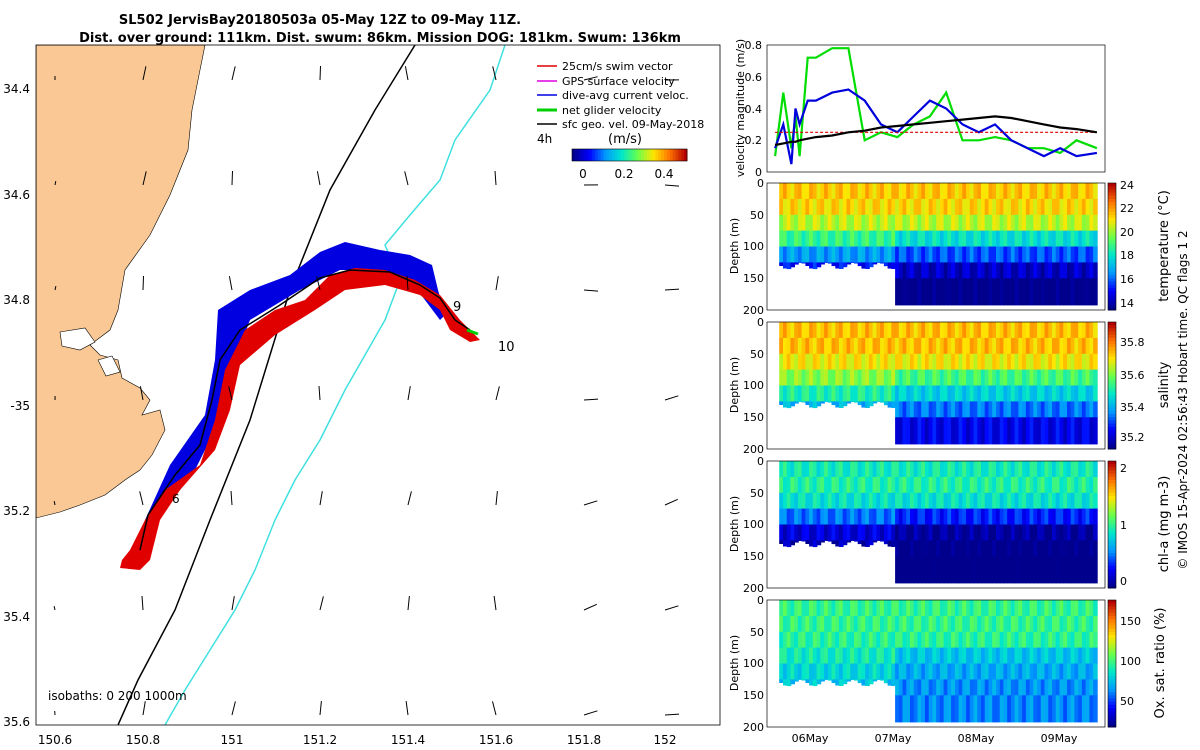 The image size is (1200, 750). What do you see at coordinates (143, 740) in the screenshot?
I see `map-x-tick: 150.8` at bounding box center [143, 740].